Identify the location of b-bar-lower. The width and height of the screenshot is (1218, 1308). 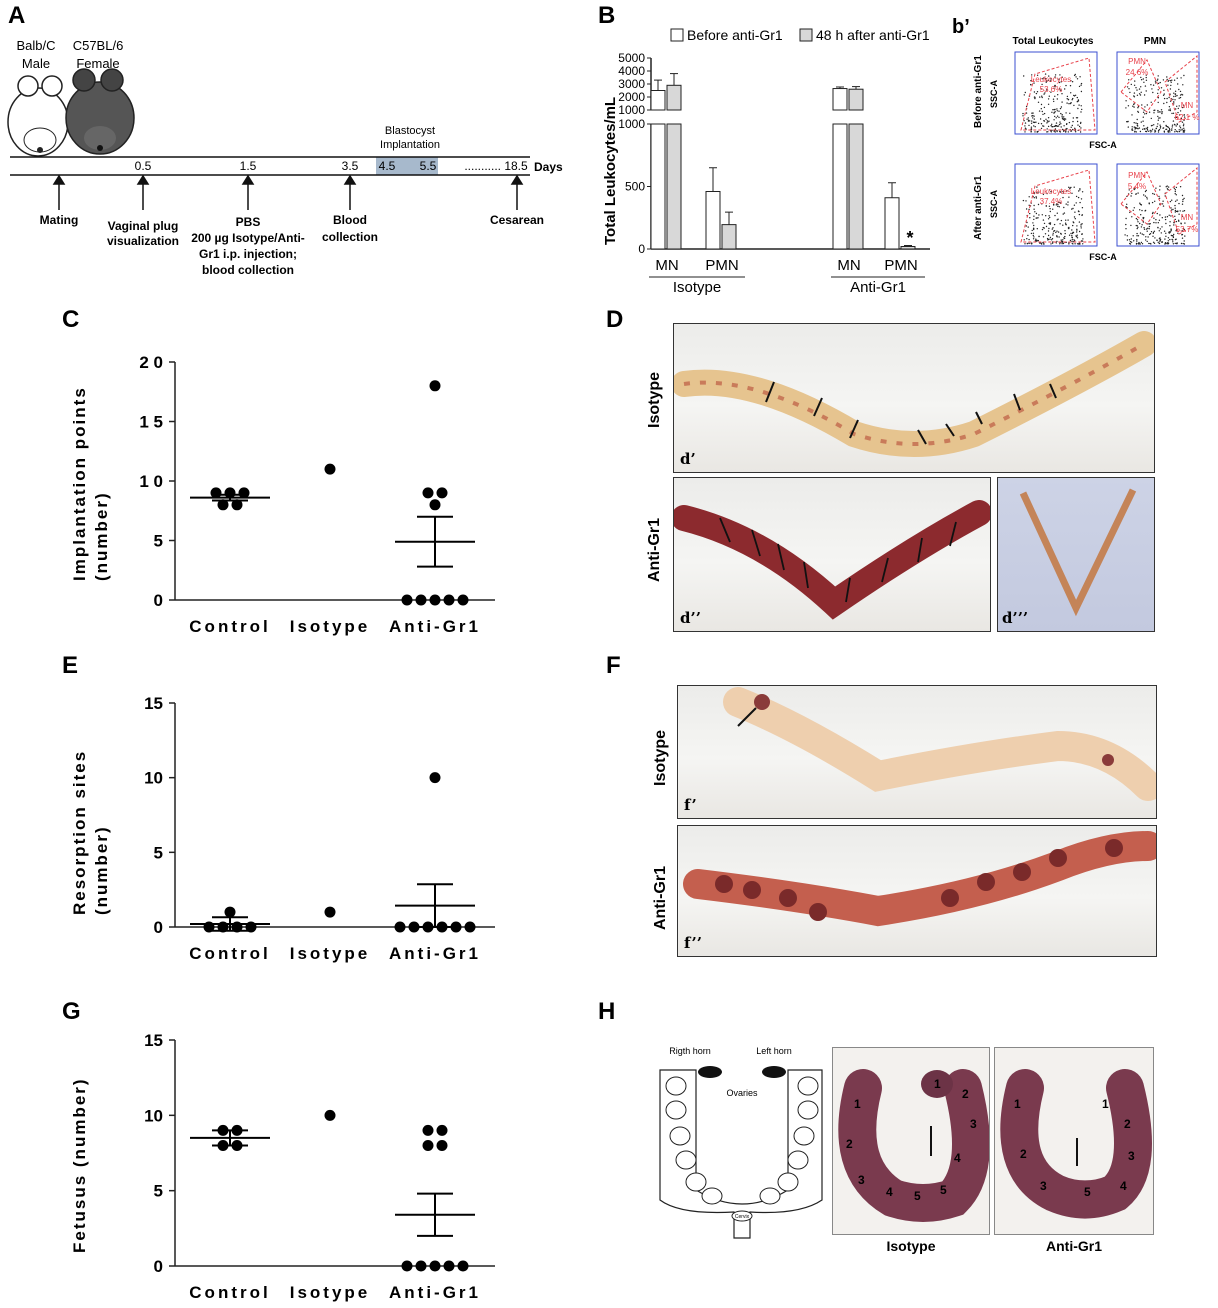
(674, 186).